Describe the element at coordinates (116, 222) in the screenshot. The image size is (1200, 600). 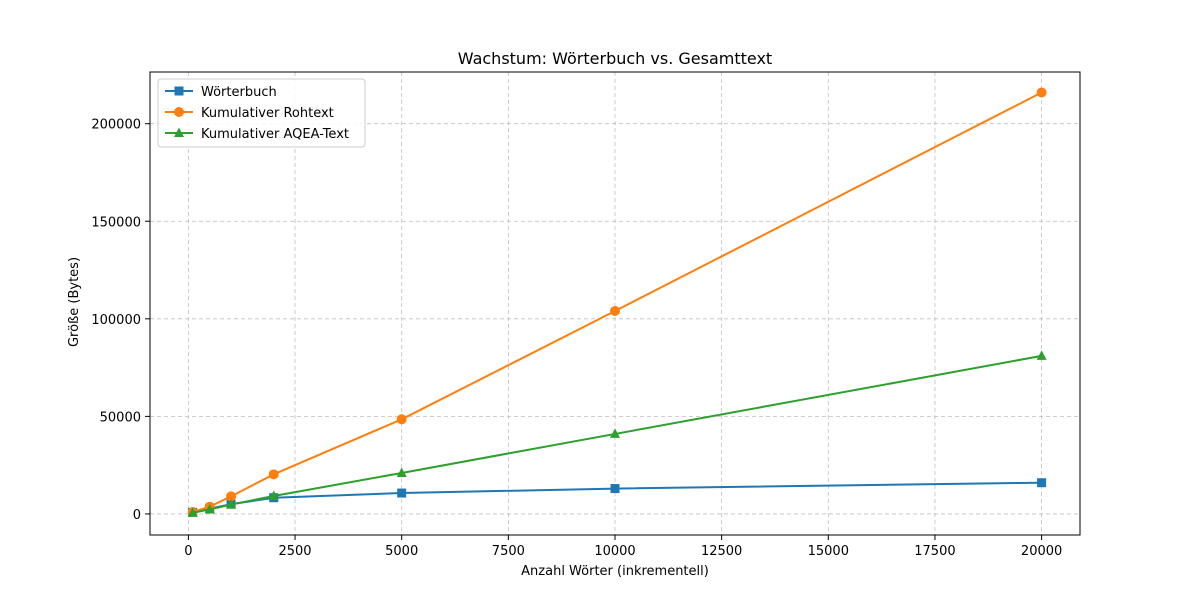
I see `y-tick-label: 150000` at that location.